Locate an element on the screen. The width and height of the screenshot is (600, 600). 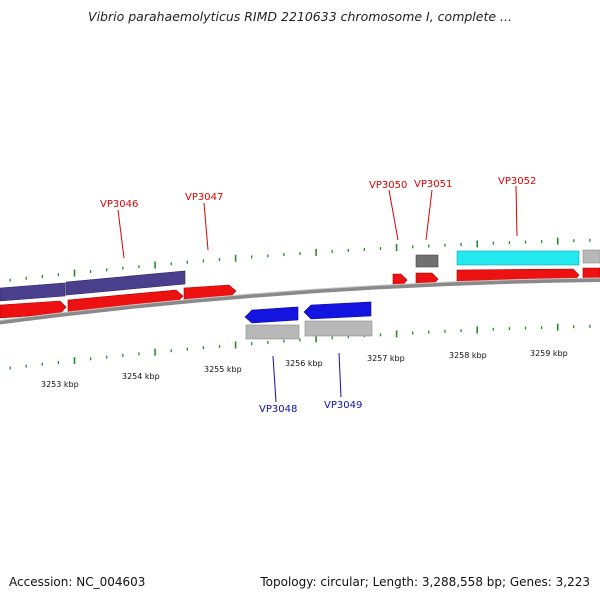
label-vp3050: VP3050 is located at coordinates (388, 185).